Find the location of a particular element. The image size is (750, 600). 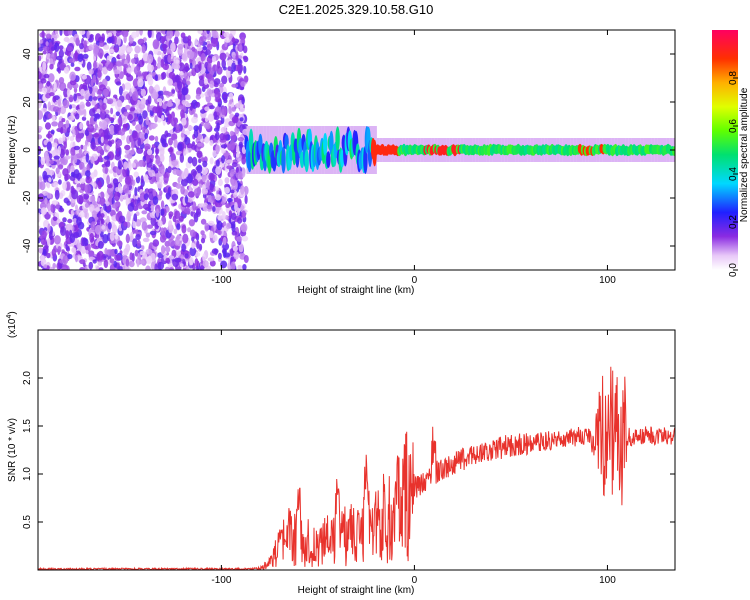

colorbar-tick-label: 0.6 is located at coordinates (733, 126).